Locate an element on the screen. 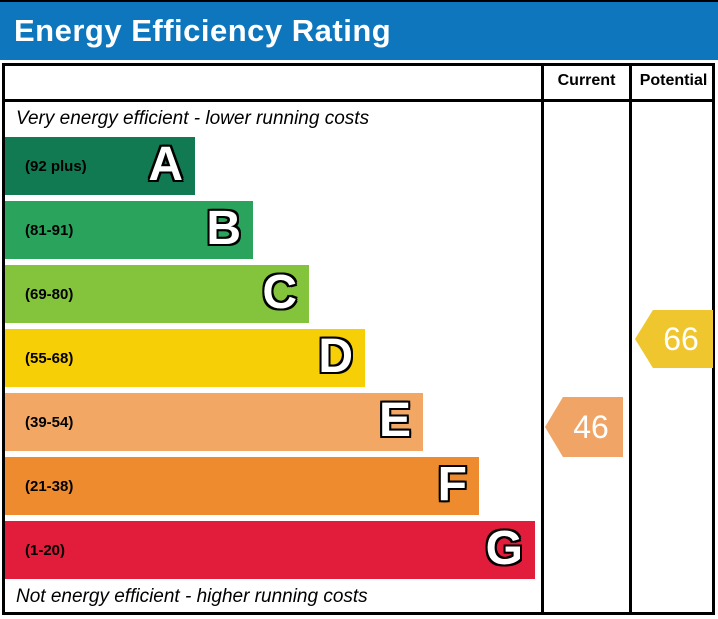 The height and width of the screenshot is (619, 718). current-rating-value: 46 is located at coordinates (591, 426).